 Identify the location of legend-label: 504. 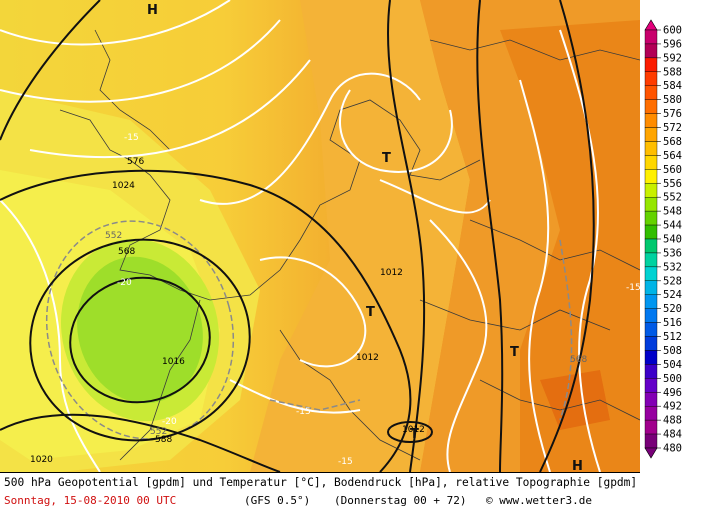
(672, 365).